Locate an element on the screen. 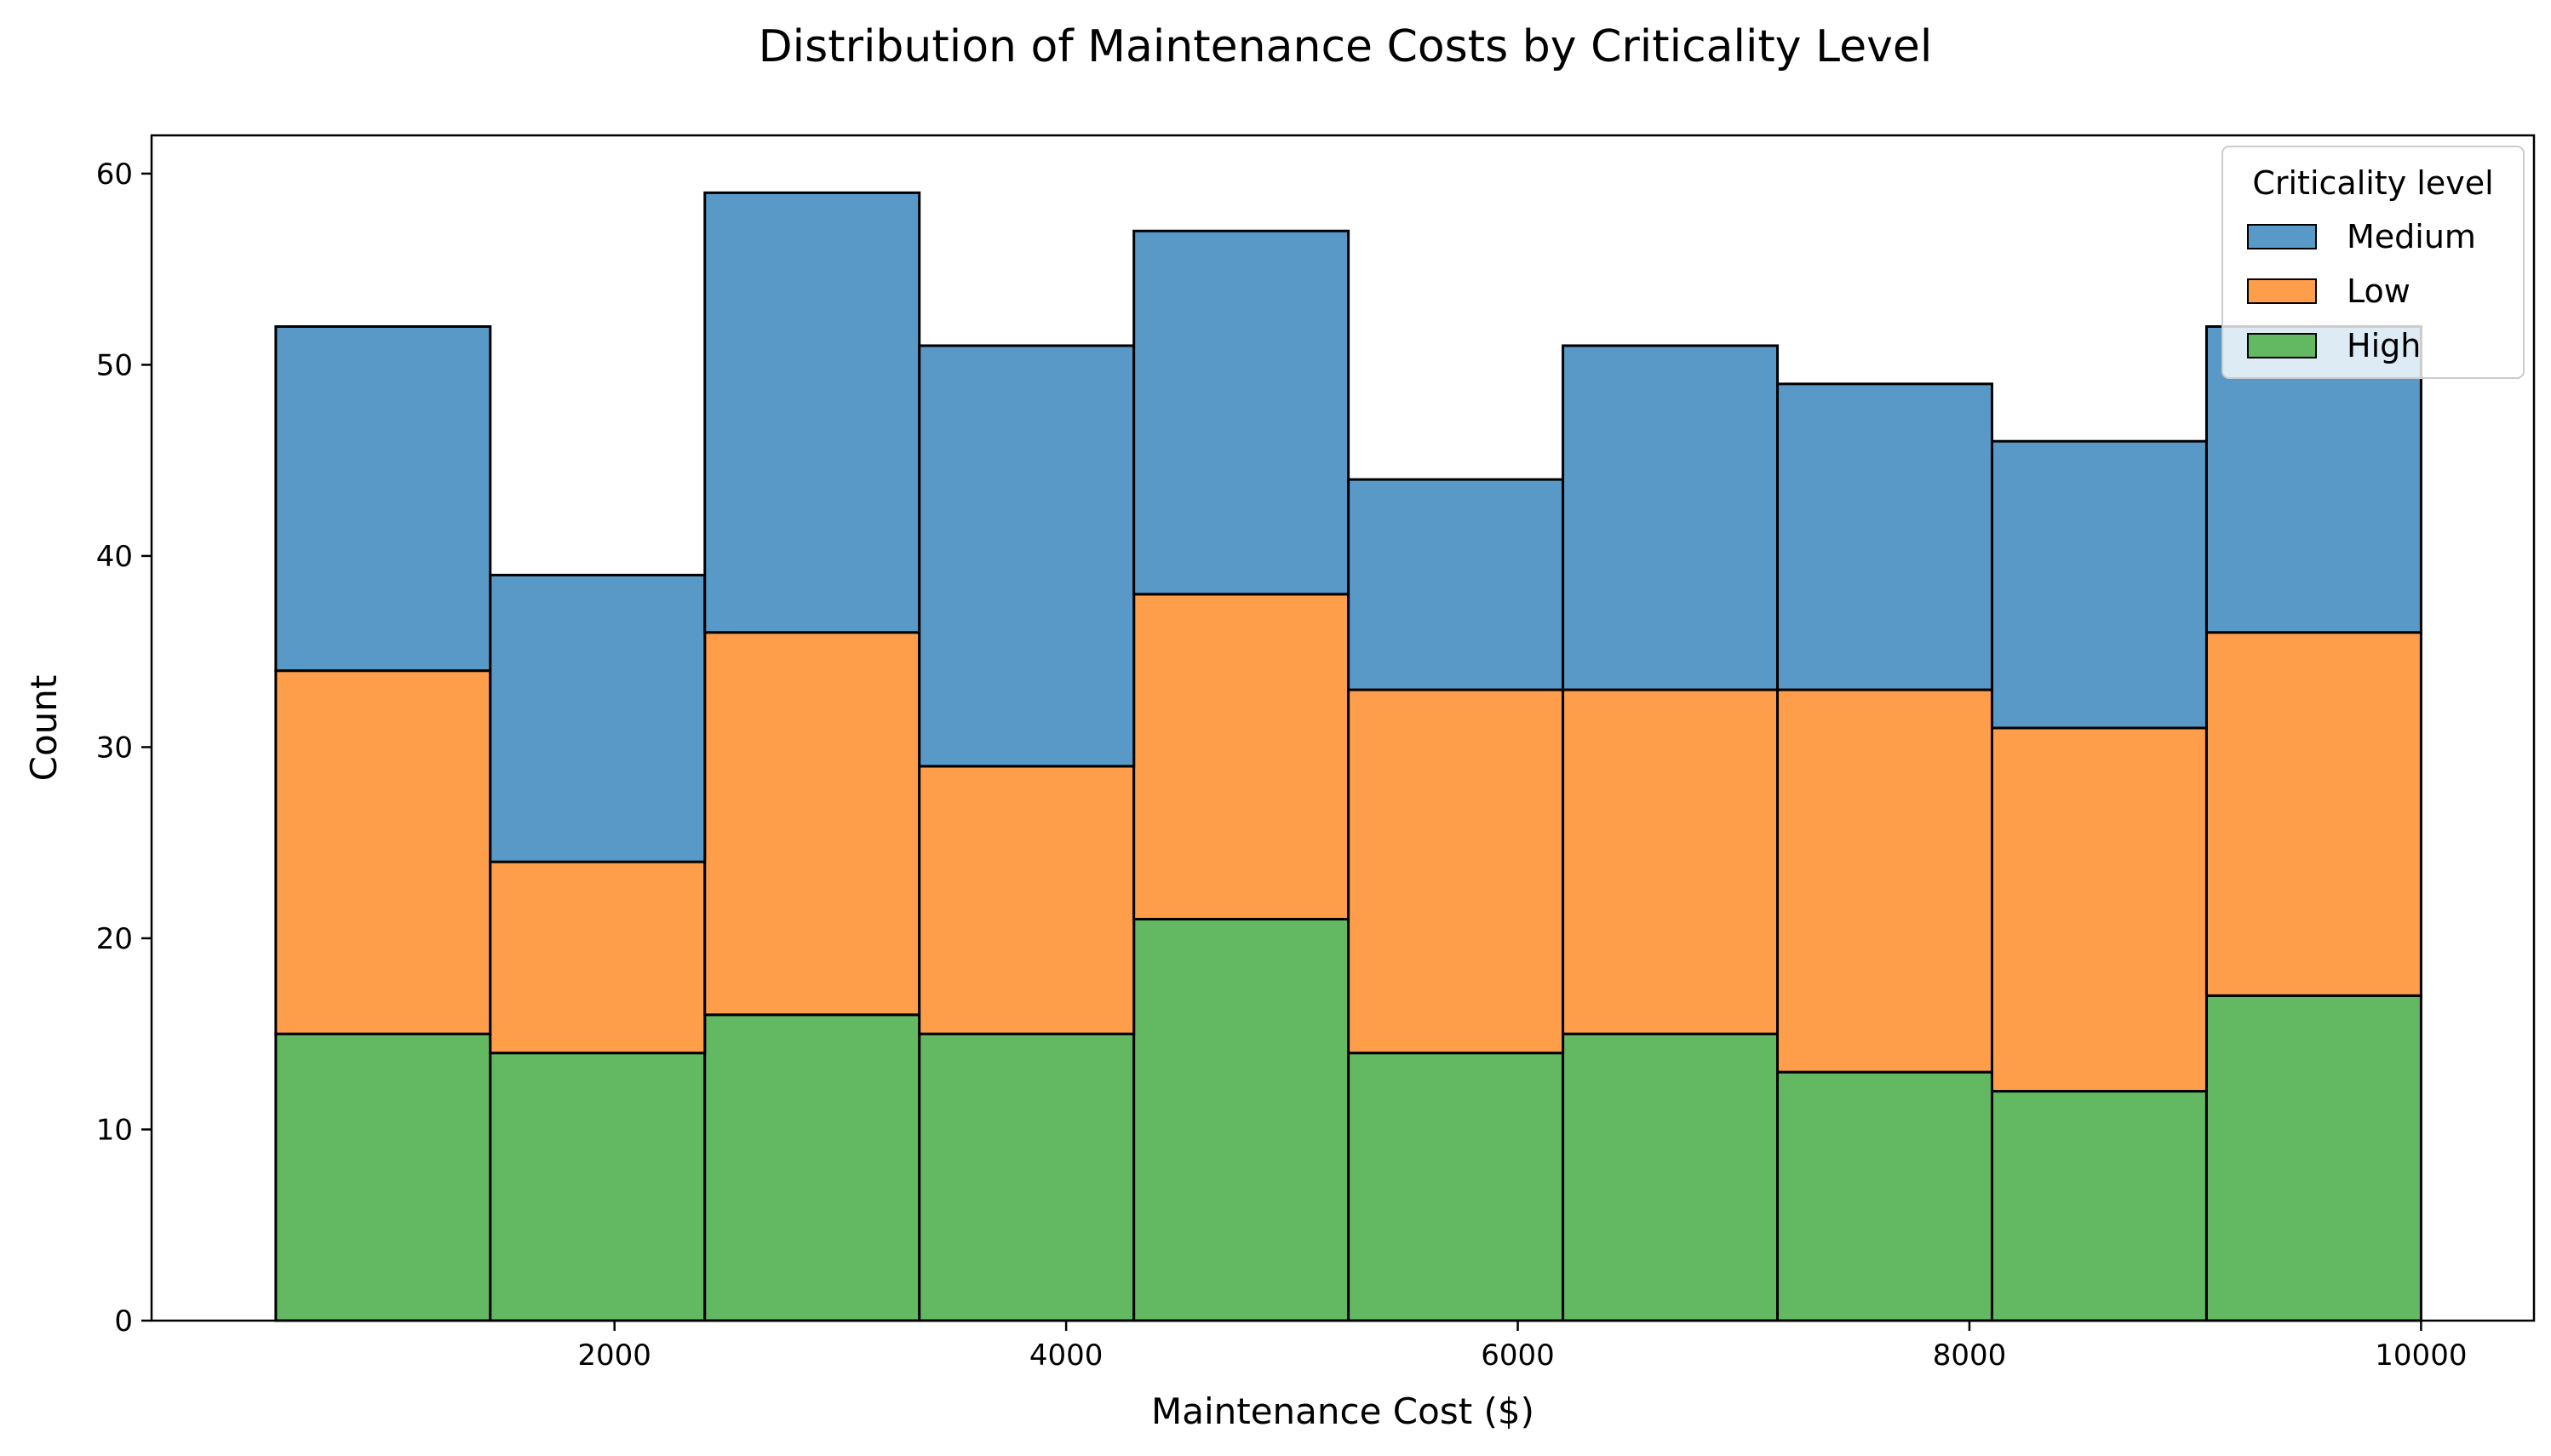 This screenshot has width=2551, height=1456. legend-title: Criticality level is located at coordinates (2372, 183).